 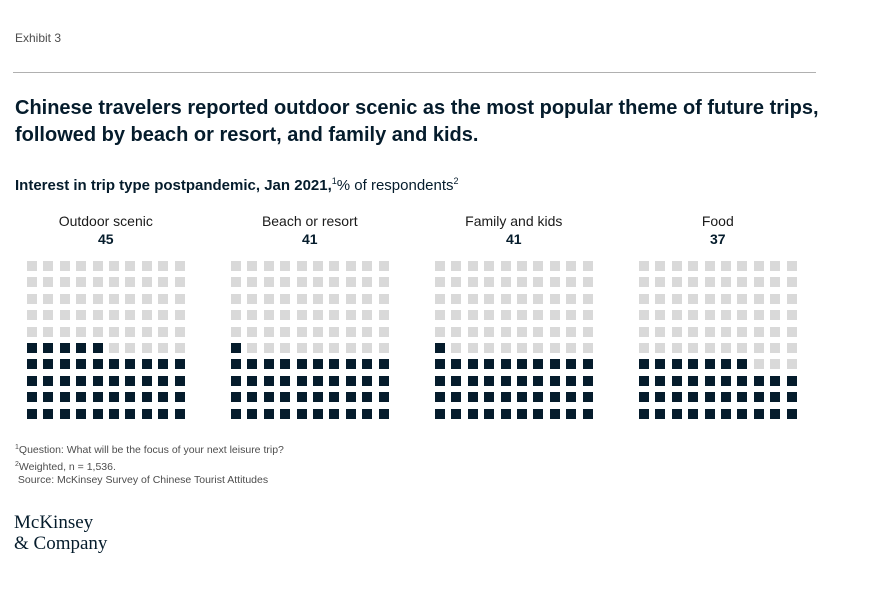 I want to click on footnote-1-marker: 1, so click(x=17, y=447).